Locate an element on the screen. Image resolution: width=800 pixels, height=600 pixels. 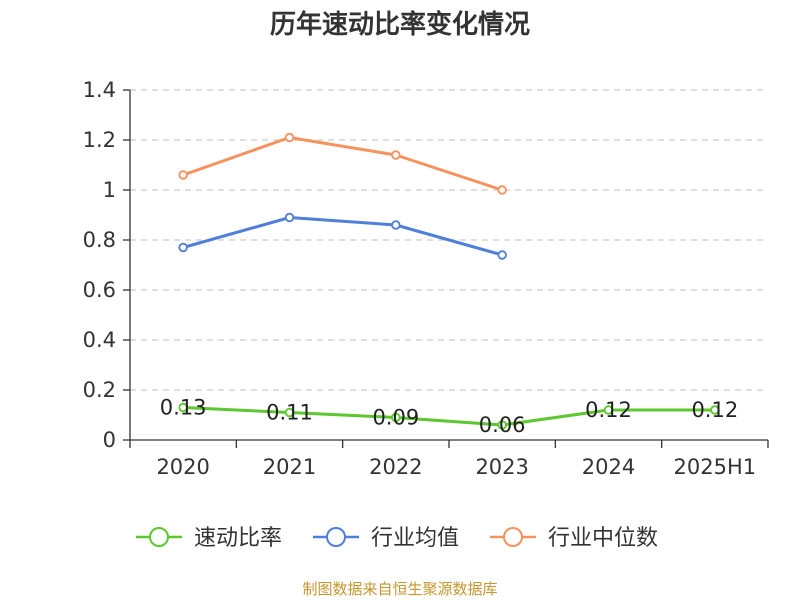
legend-item: 行业均值 is located at coordinates (386, 538).